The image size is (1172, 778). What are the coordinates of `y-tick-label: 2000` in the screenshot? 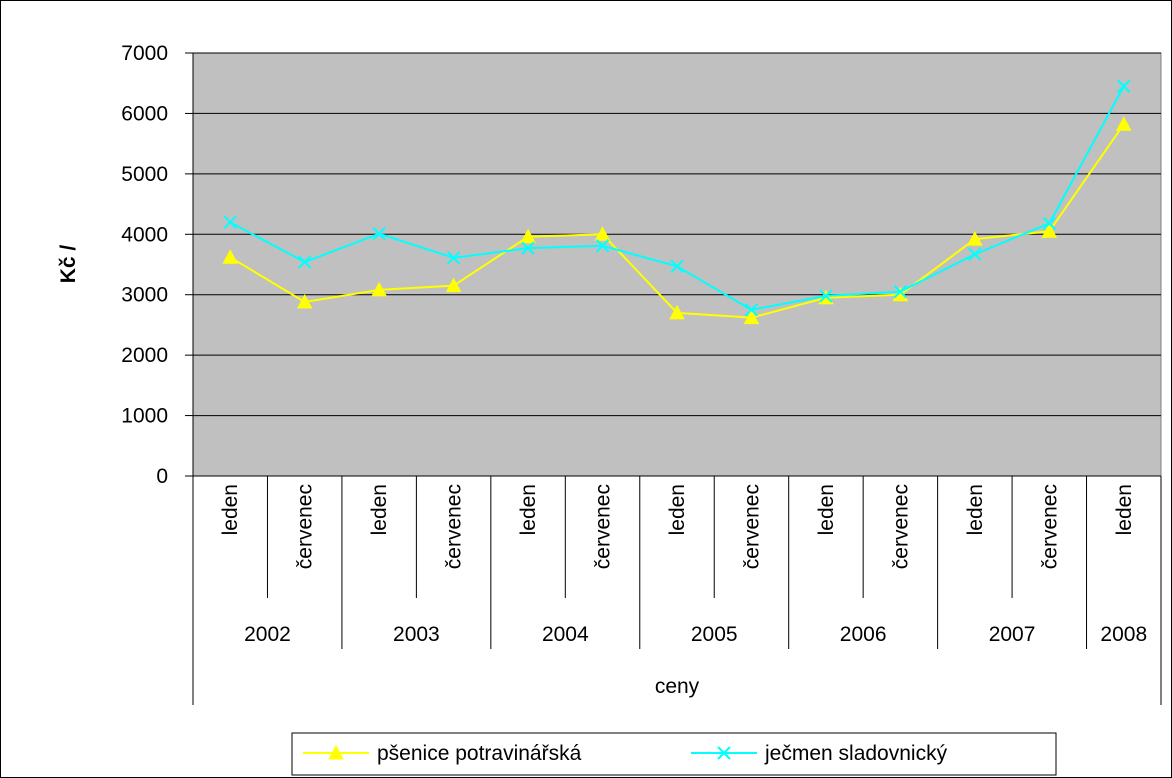 It's located at (144, 355).